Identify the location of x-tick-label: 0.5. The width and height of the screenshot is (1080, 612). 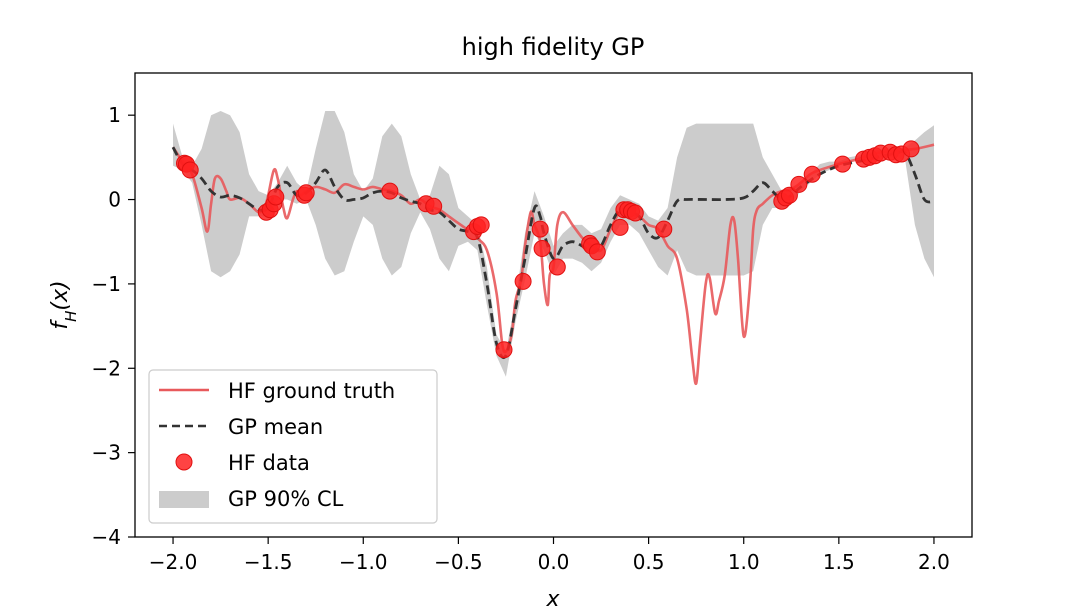
(649, 562).